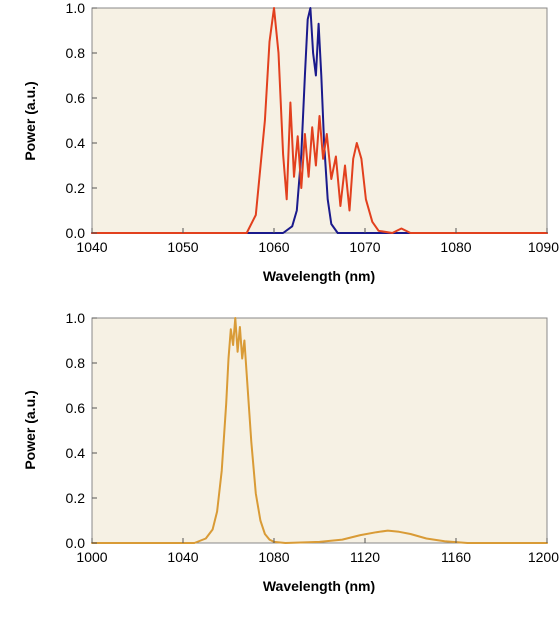 The height and width of the screenshot is (640, 559). I want to click on x-tick-label: 1120, so click(365, 557).